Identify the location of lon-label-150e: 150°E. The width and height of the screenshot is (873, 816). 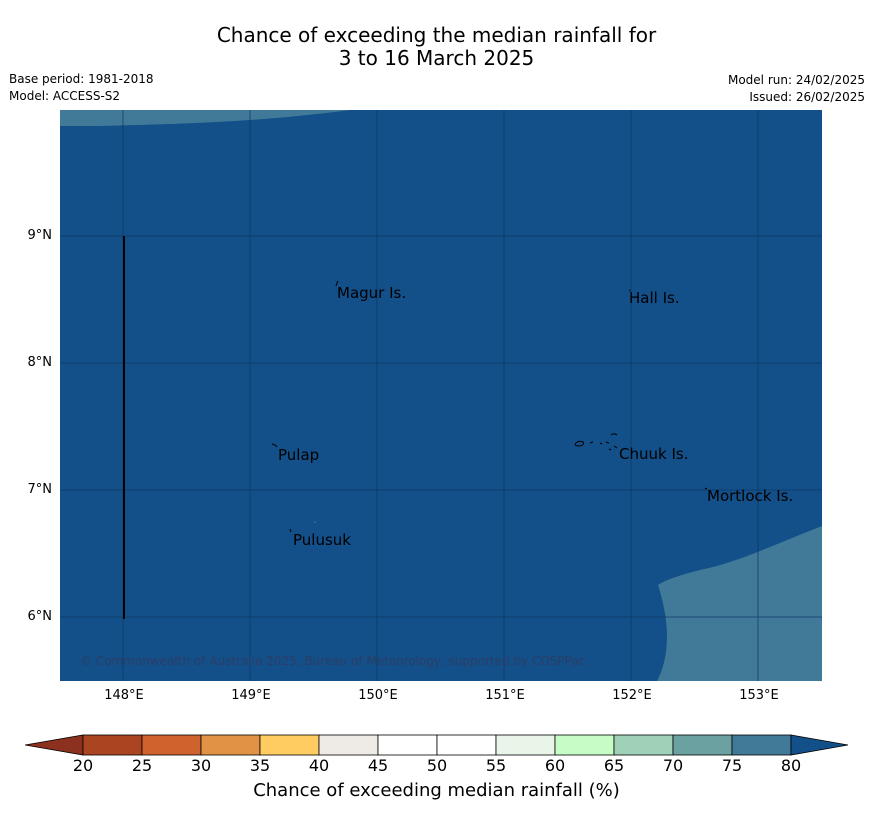
(378, 695).